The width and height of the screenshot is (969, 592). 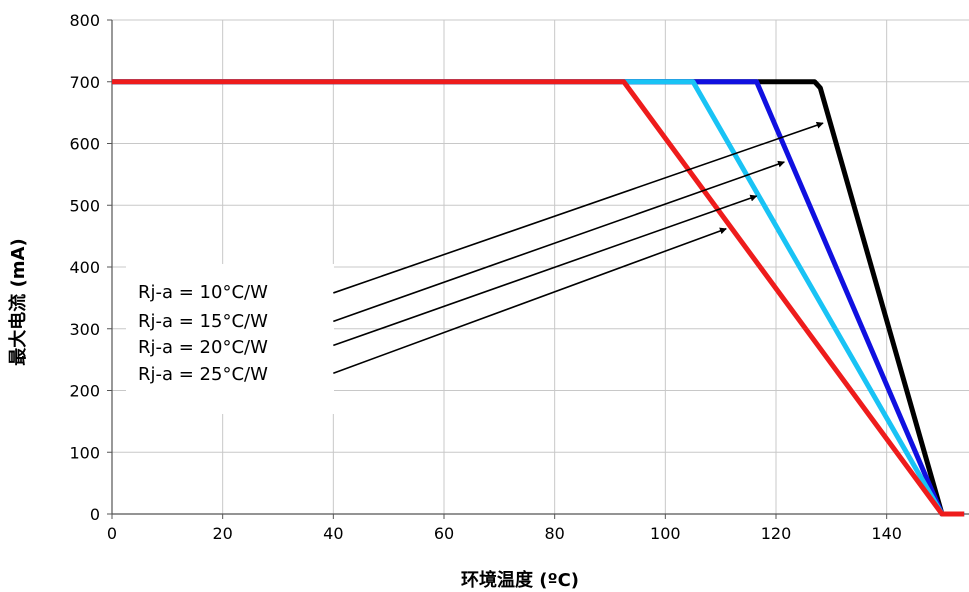 I want to click on legend-entry: Rj-a = 25°C/W, so click(x=203, y=374).